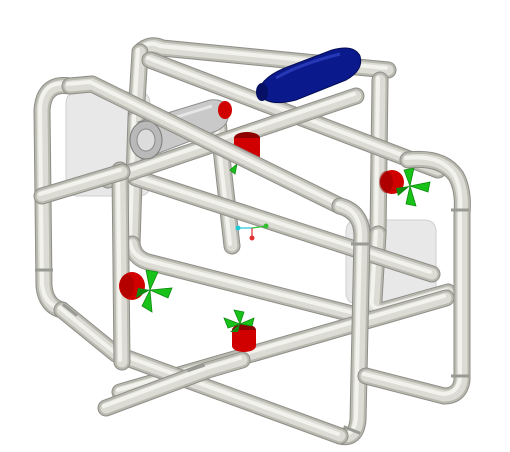 Image resolution: width=510 pixels, height=452 pixels. Describe the element at coordinates (232, 138) in the screenshot. I see `pipe-inner-top-cross` at that location.